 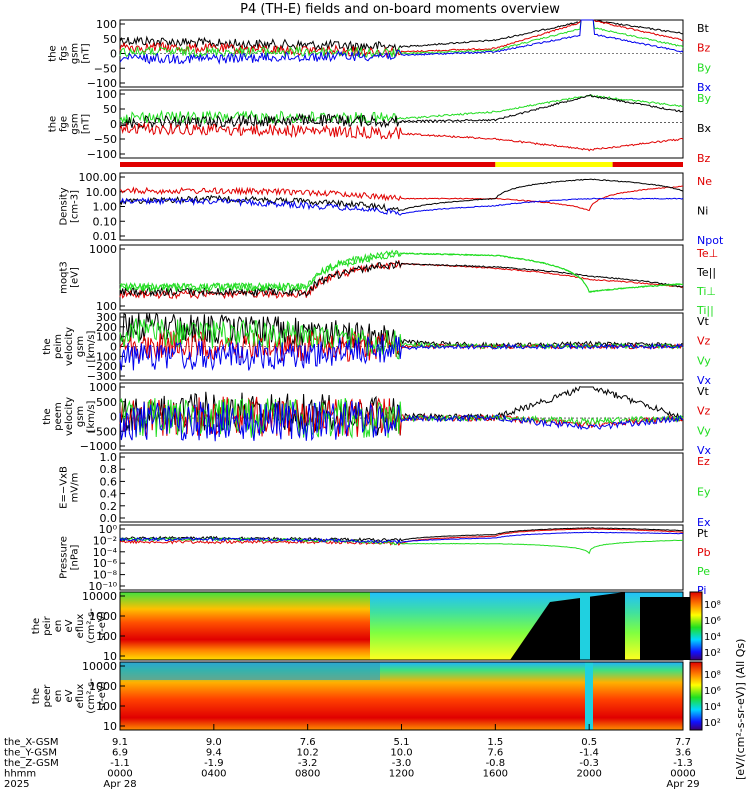 I want to click on x-axis-row-value: 9.0, so click(x=214, y=742).